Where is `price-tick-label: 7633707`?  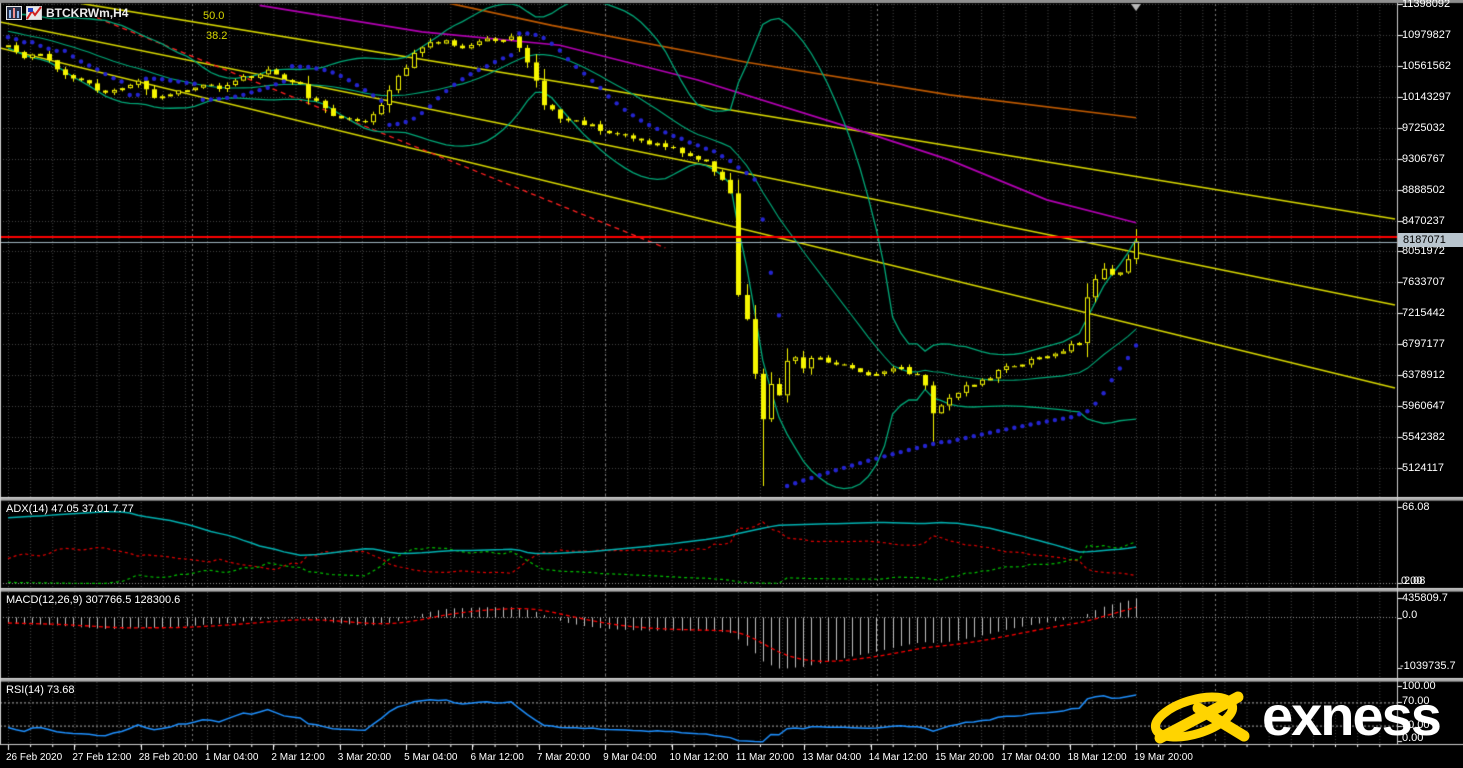 price-tick-label: 7633707 is located at coordinates (1423, 282).